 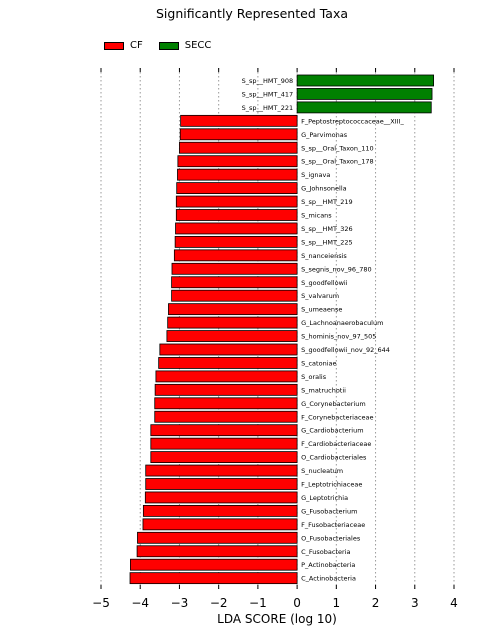 What do you see at coordinates (168, 45) in the screenshot?
I see `legend-swatch-secc` at bounding box center [168, 45].